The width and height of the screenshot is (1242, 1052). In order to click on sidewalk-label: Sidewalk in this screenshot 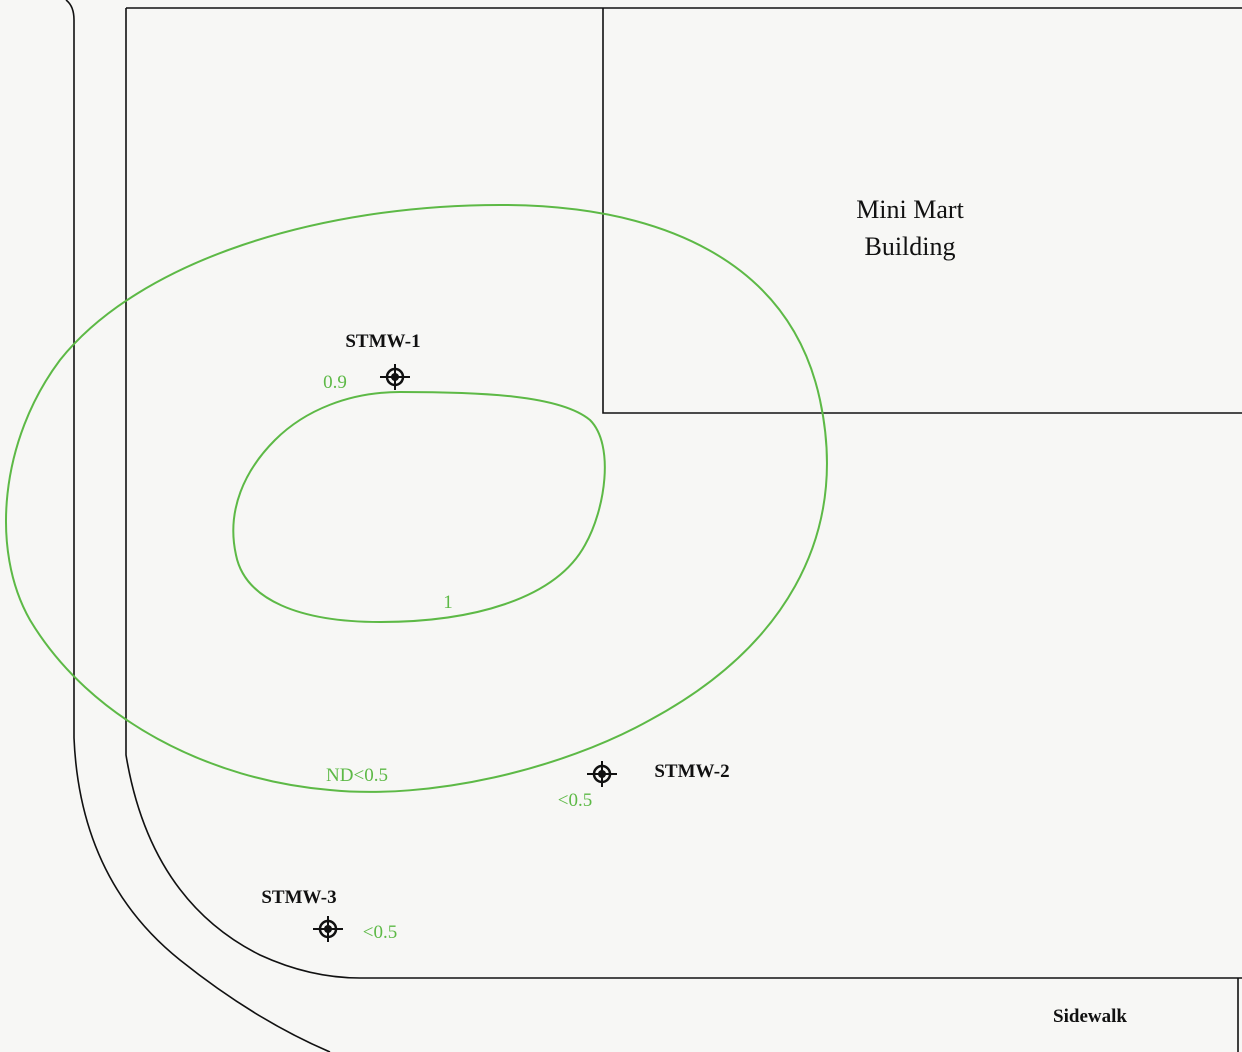, I will do `click(1090, 1016)`.